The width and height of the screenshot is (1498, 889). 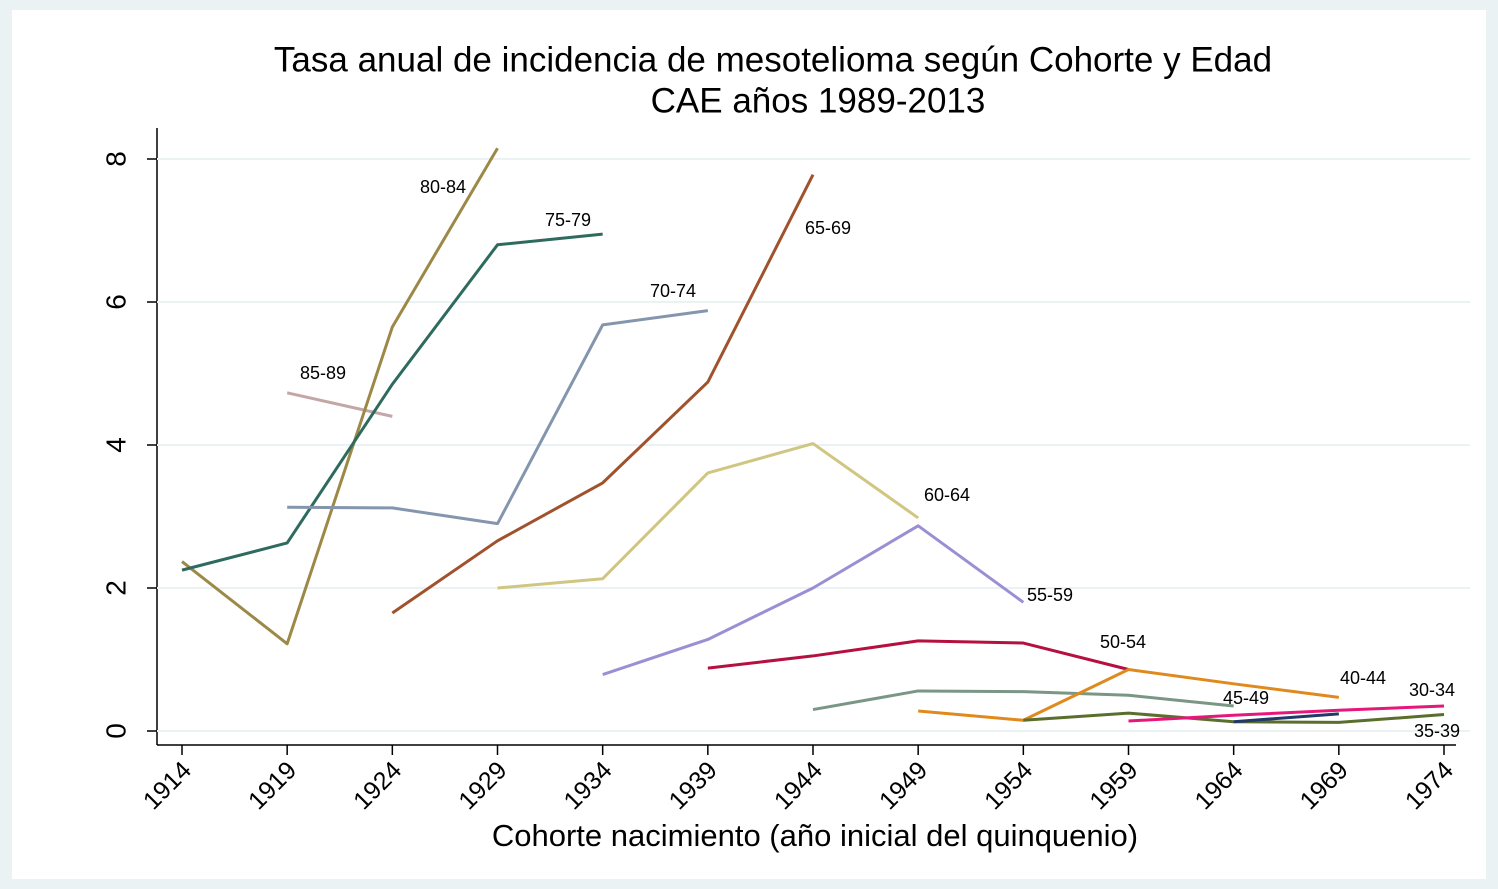 I want to click on series-label: 85-89, so click(x=323, y=373).